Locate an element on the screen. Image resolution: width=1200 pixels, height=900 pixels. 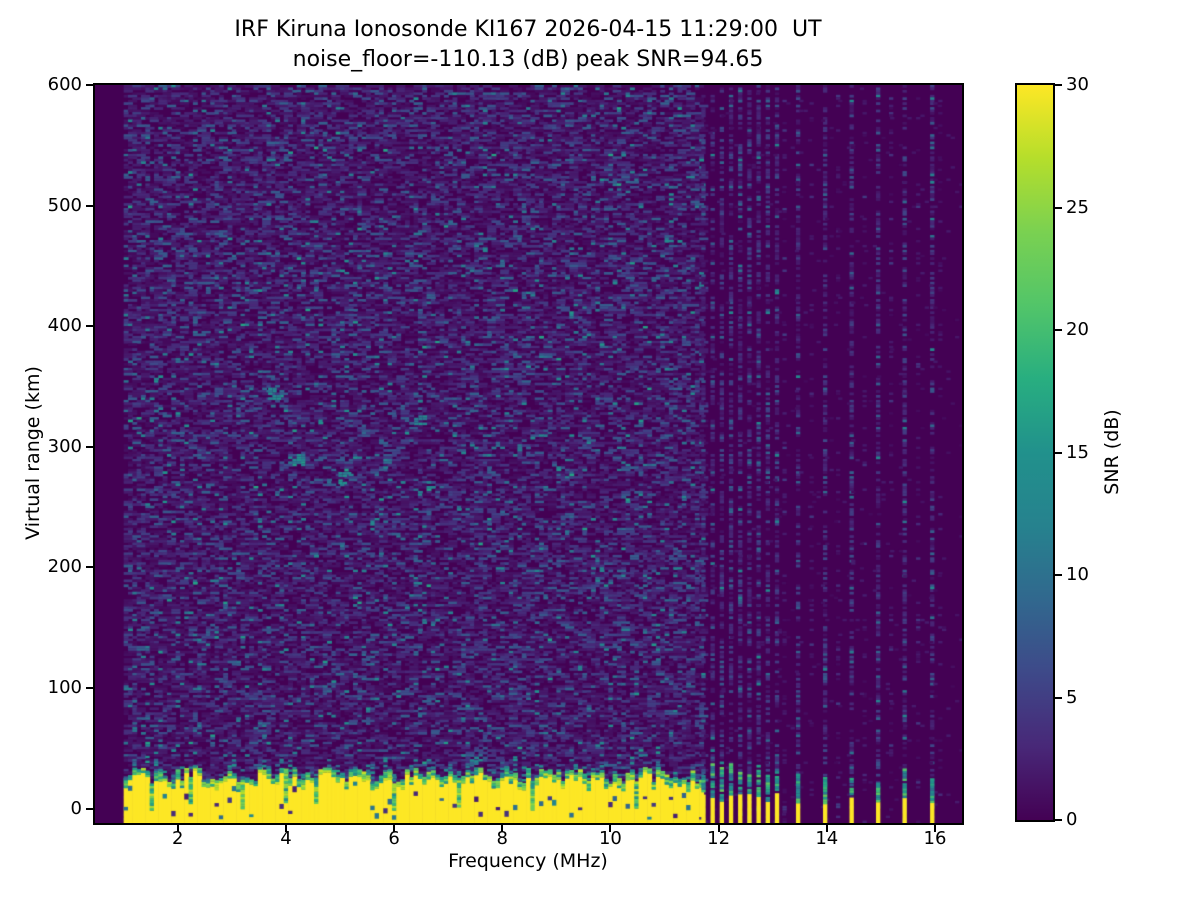
colorbar-tick-label: 0 is located at coordinates (1072, 819).